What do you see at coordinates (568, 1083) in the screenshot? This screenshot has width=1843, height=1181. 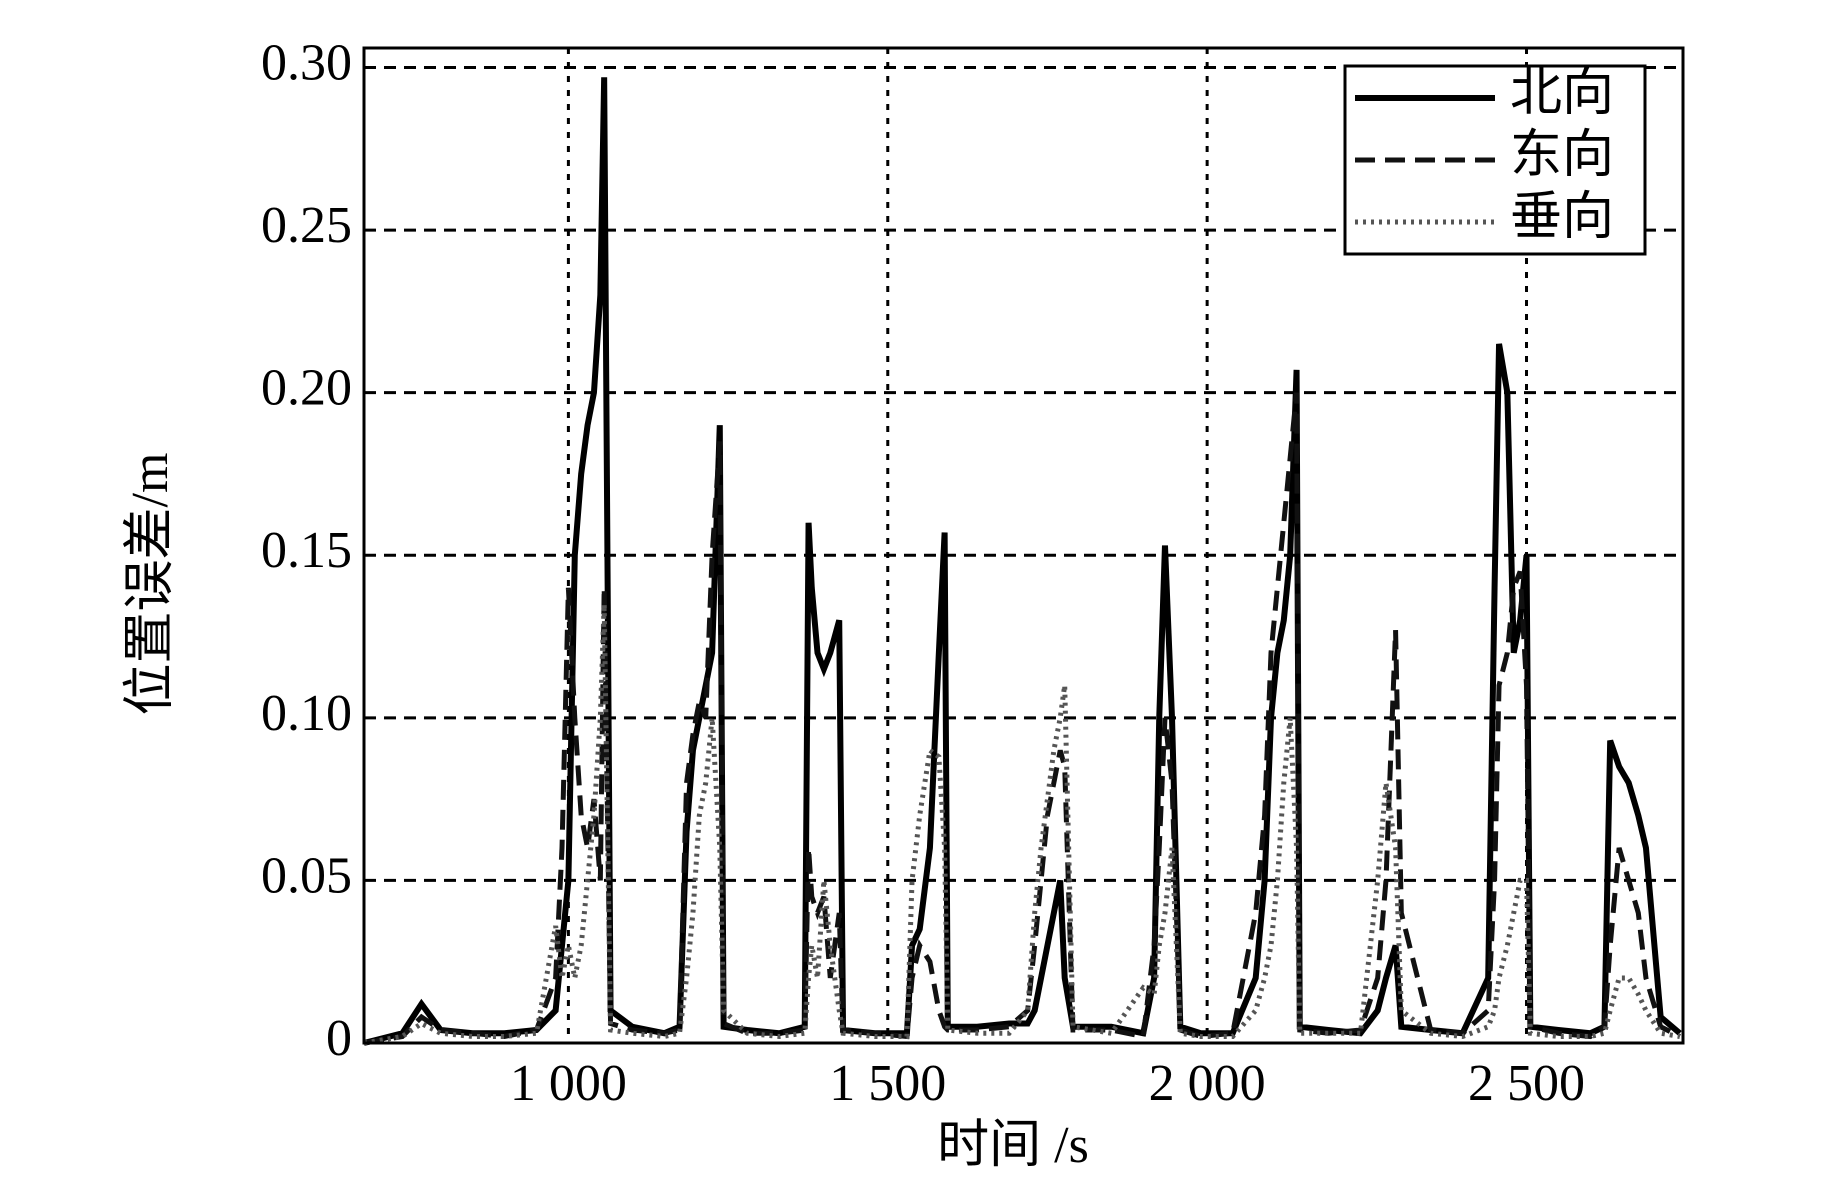 I see `x-tick-label: 1 000` at bounding box center [568, 1083].